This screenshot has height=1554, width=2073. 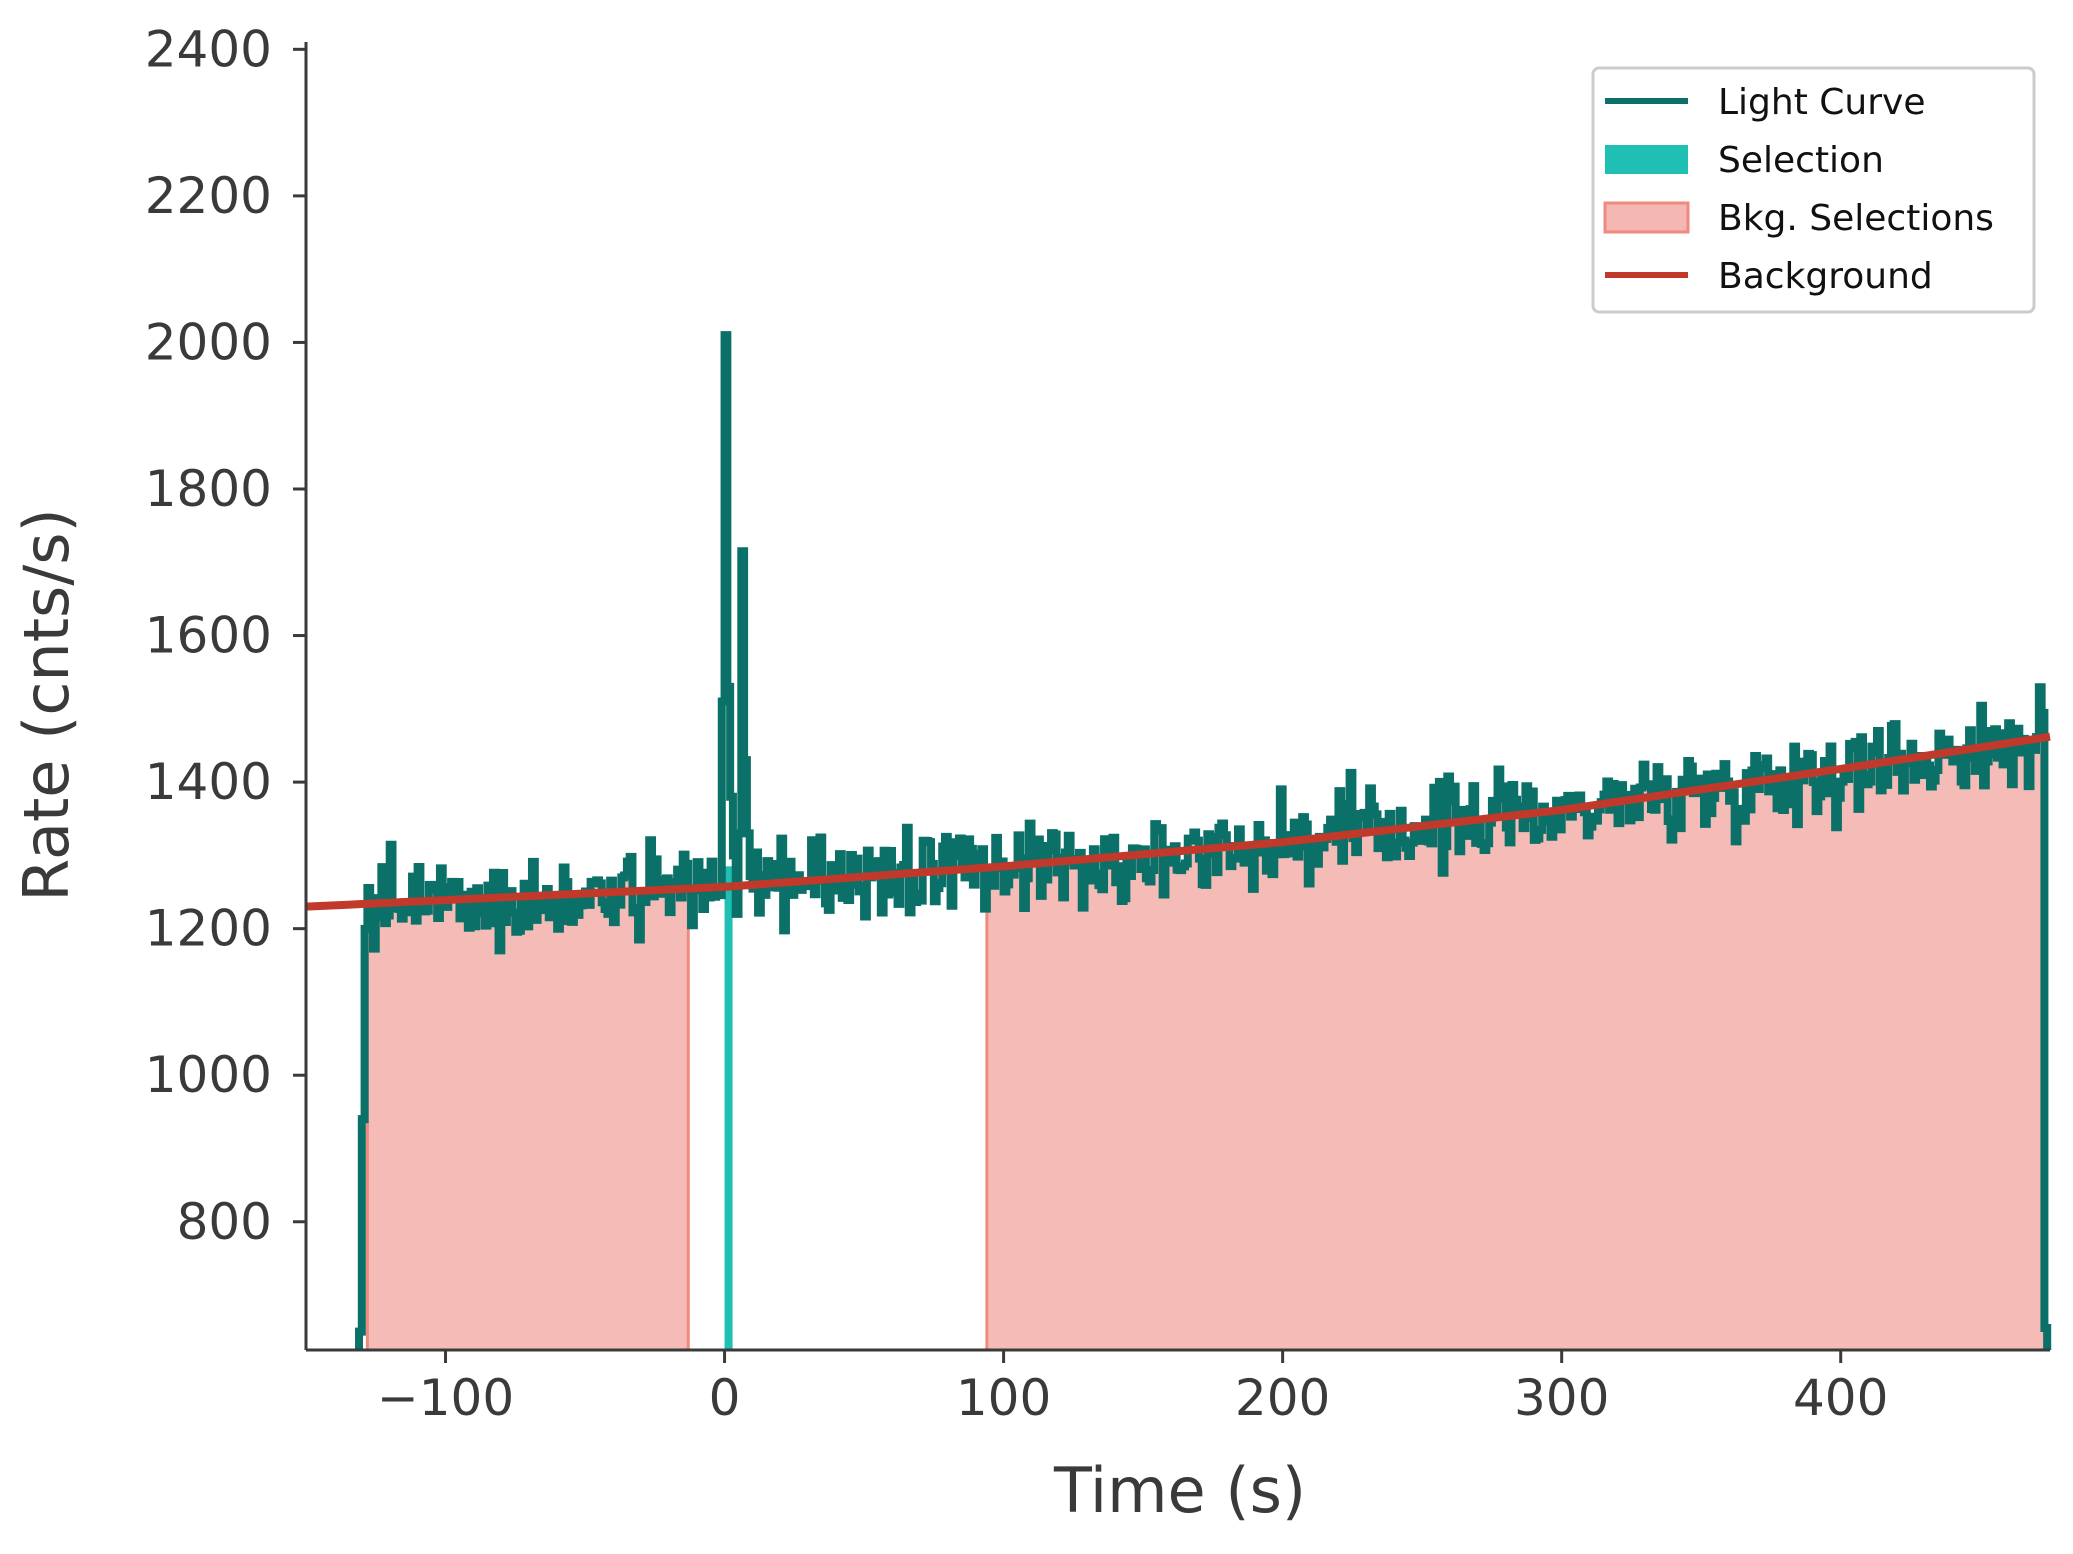 I want to click on x-tick-label: 200, so click(x=1282, y=1398).